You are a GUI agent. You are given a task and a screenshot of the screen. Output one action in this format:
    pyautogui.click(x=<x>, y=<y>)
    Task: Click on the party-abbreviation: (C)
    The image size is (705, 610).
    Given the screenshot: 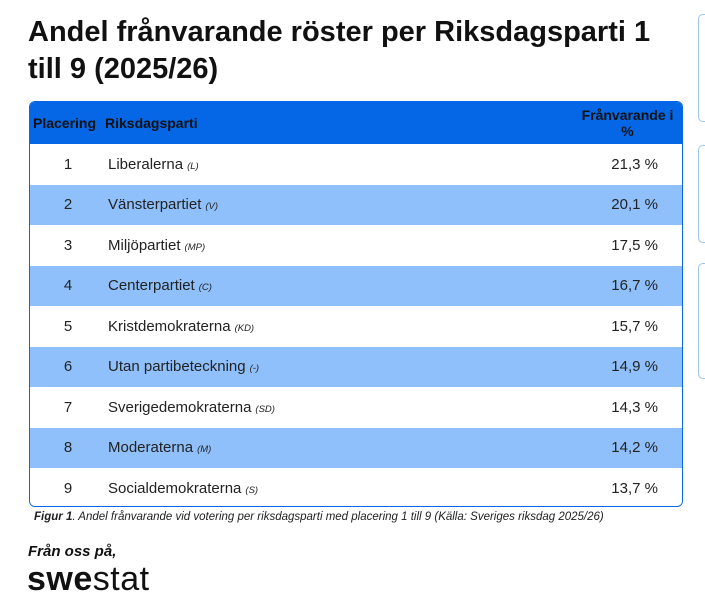 What is the action you would take?
    pyautogui.click(x=205, y=288)
    